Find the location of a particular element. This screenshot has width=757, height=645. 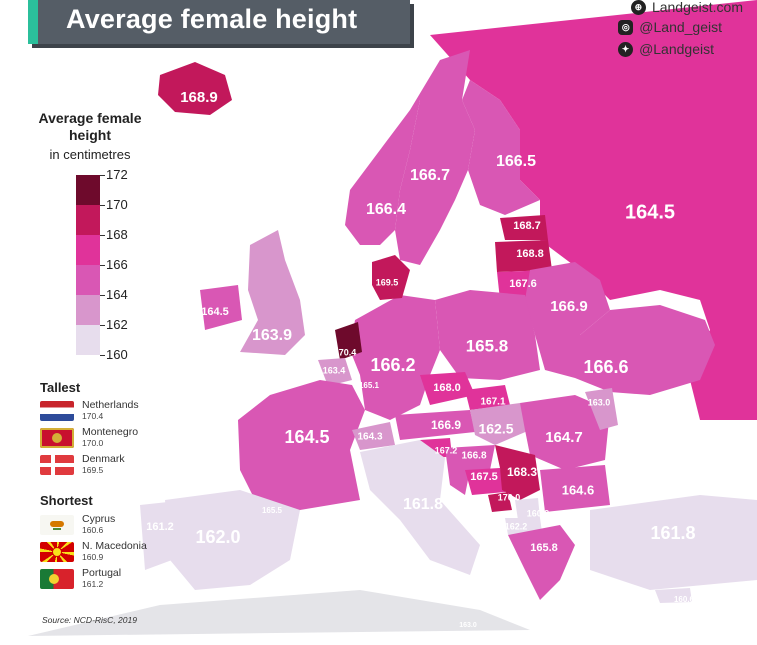

brand-website: ⊕ Landgeist.com is located at coordinates (686, 7).